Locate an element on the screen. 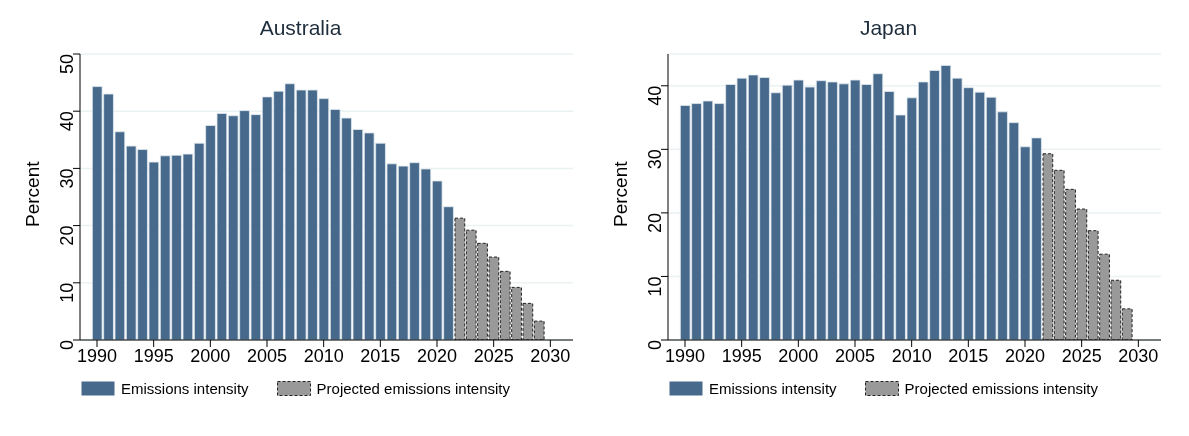 This screenshot has width=1189, height=436. text: Emissions intensity is located at coordinates (773, 388).